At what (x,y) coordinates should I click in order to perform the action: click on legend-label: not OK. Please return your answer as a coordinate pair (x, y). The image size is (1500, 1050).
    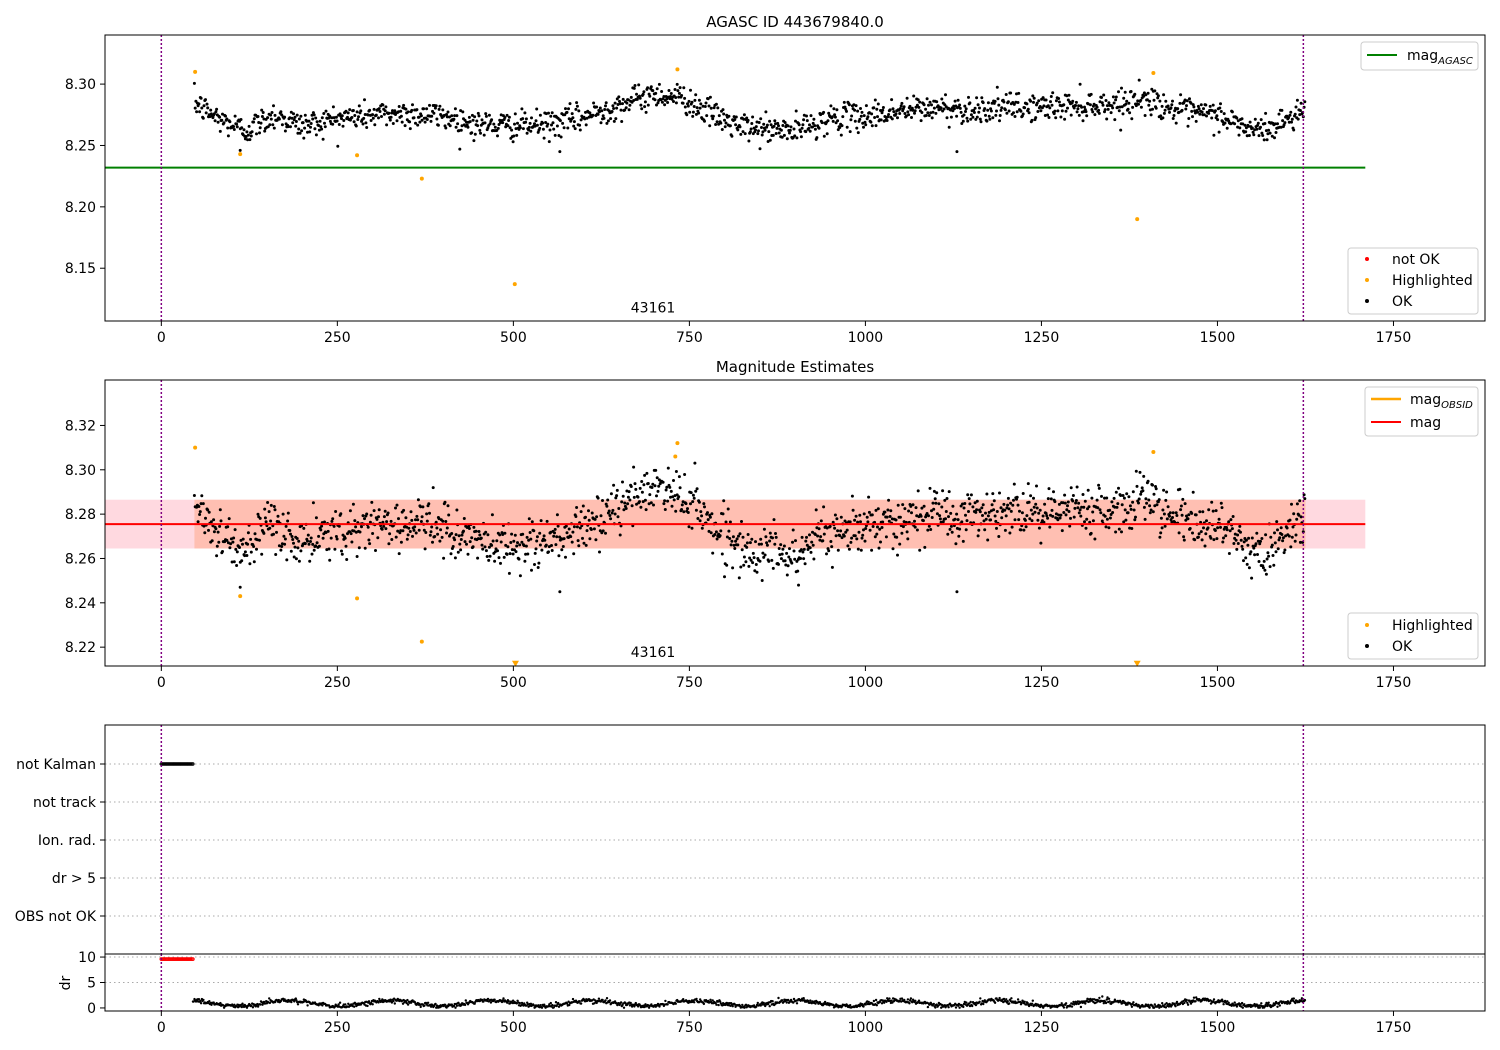
    Looking at the image, I should click on (1416, 260).